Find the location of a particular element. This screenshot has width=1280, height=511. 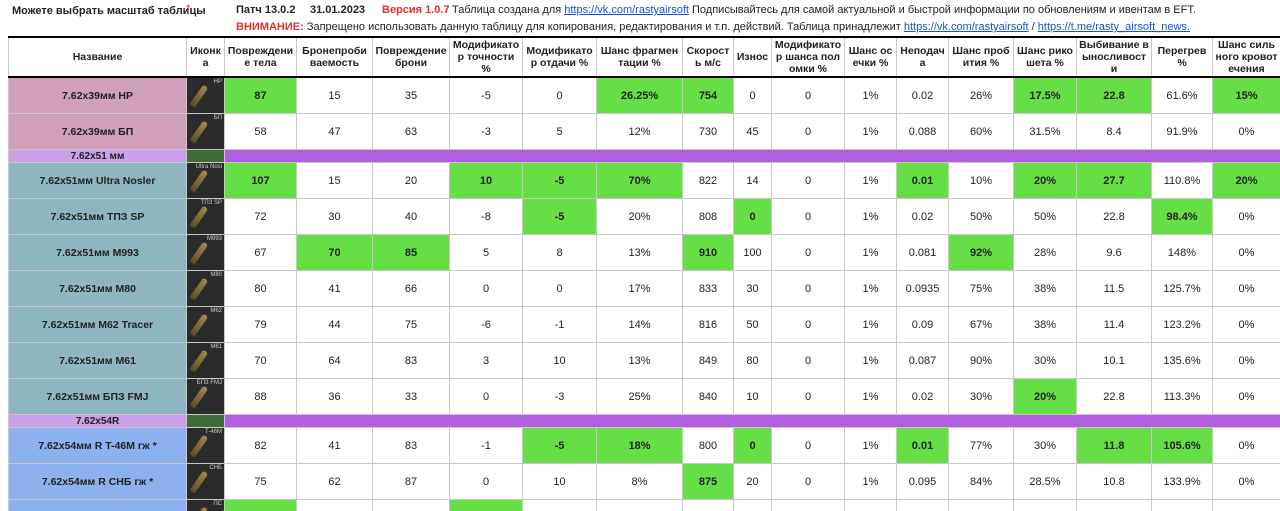

value-cell: 30% is located at coordinates (1045, 360).